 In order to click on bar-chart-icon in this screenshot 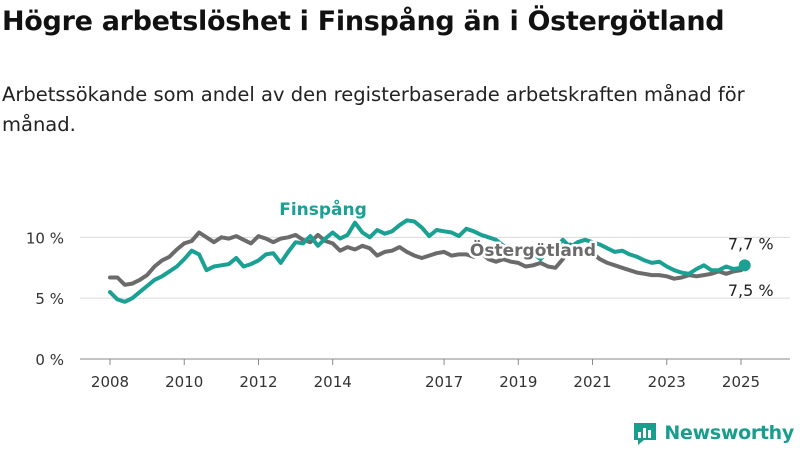, I will do `click(645, 434)`.